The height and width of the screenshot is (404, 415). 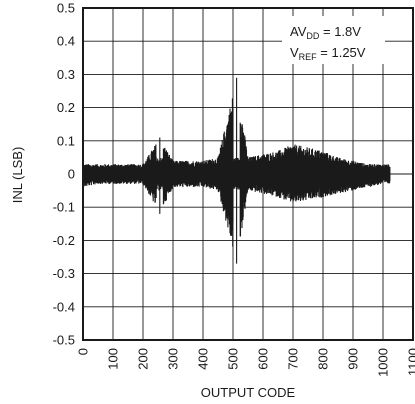 What do you see at coordinates (66, 74) in the screenshot?
I see `y-tick-label: 0.3` at bounding box center [66, 74].